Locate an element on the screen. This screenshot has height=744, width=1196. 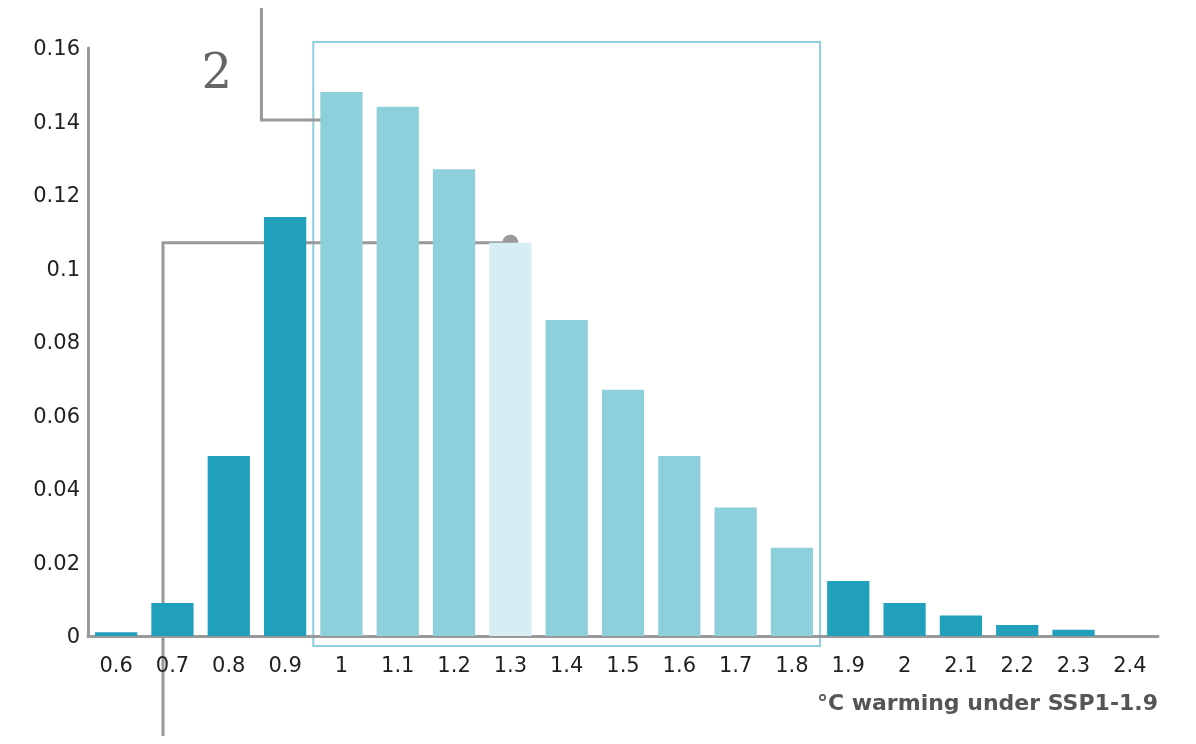
x-tick-label: 0.7 is located at coordinates (172, 664).